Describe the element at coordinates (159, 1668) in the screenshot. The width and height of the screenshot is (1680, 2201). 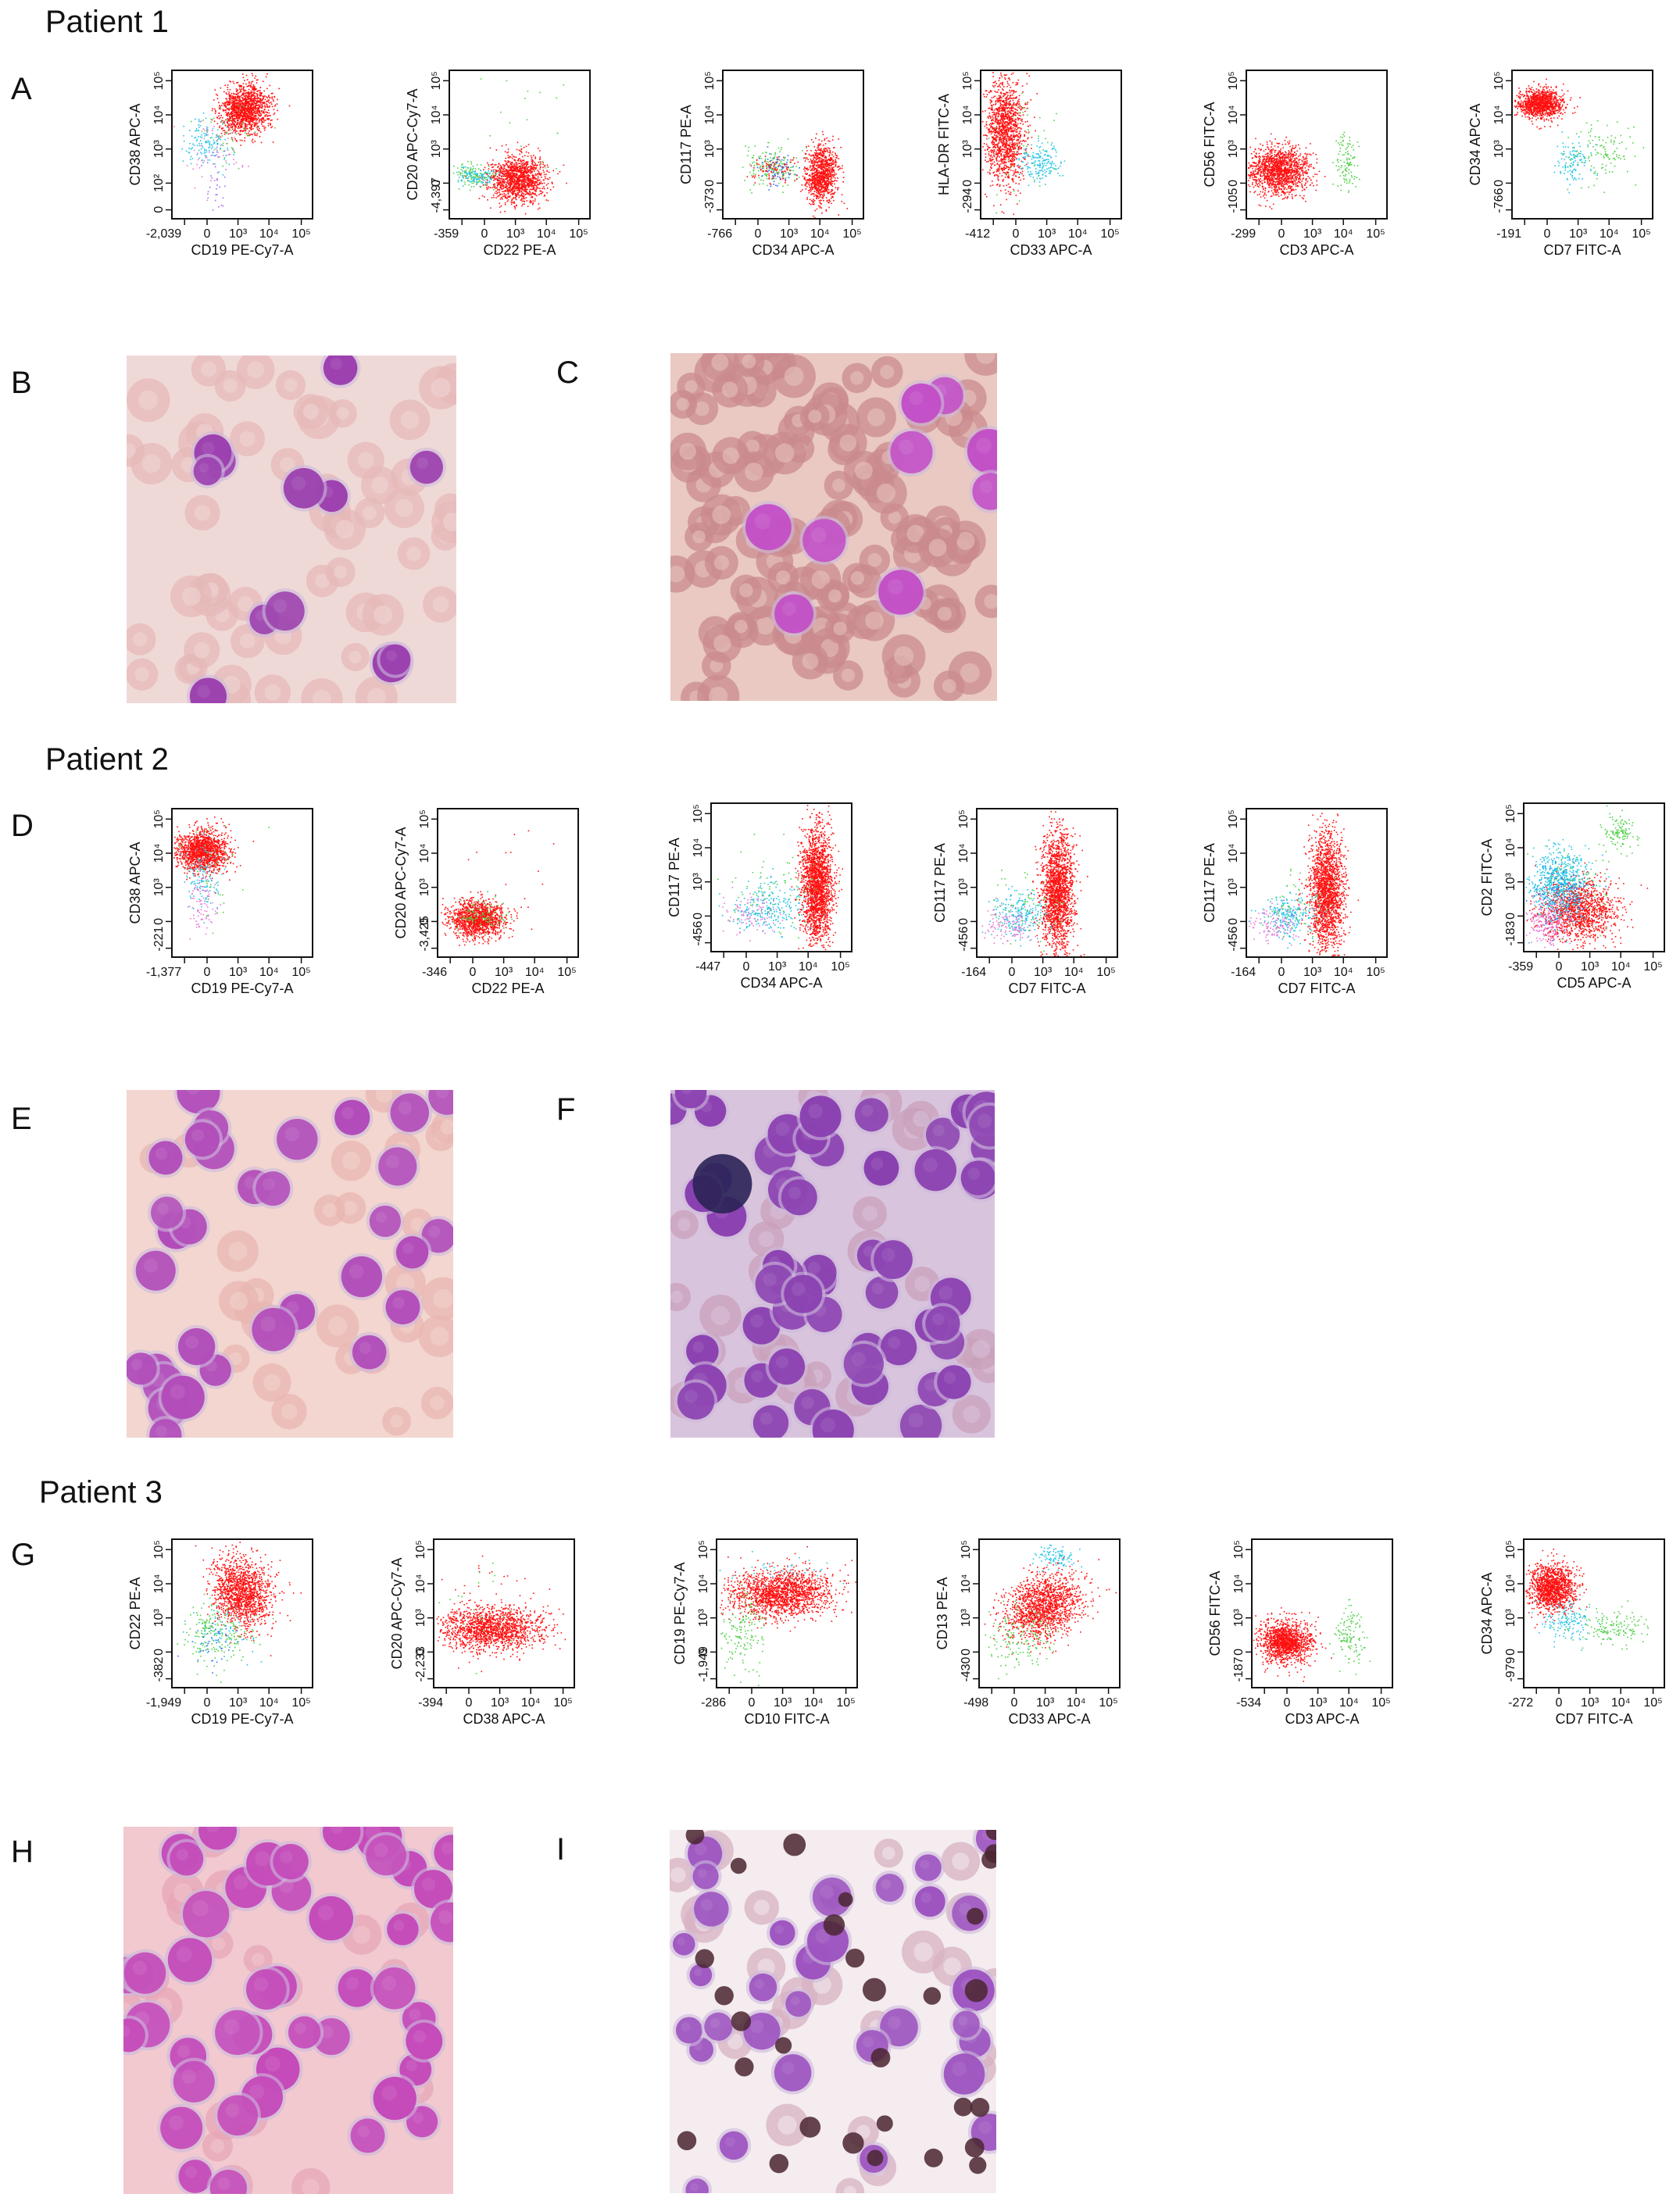
I see `y-tick-label: -382` at that location.